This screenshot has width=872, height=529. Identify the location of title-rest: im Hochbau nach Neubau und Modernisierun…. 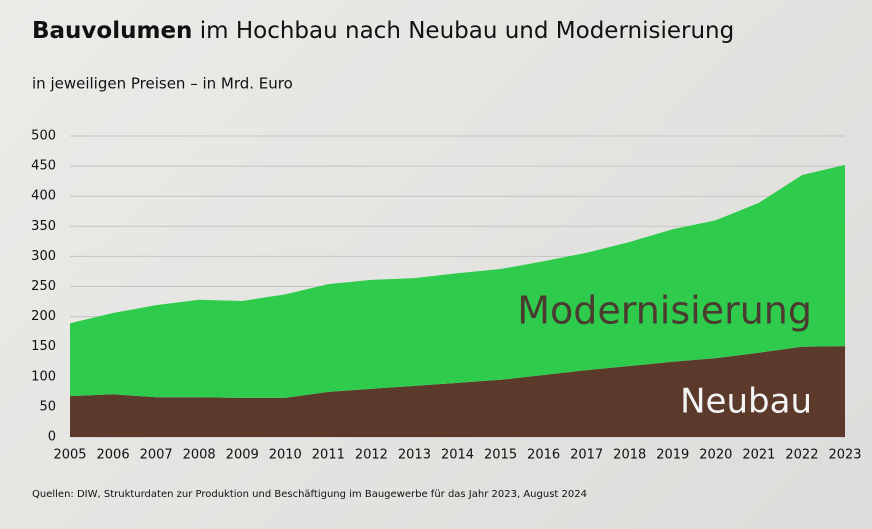
(467, 31).